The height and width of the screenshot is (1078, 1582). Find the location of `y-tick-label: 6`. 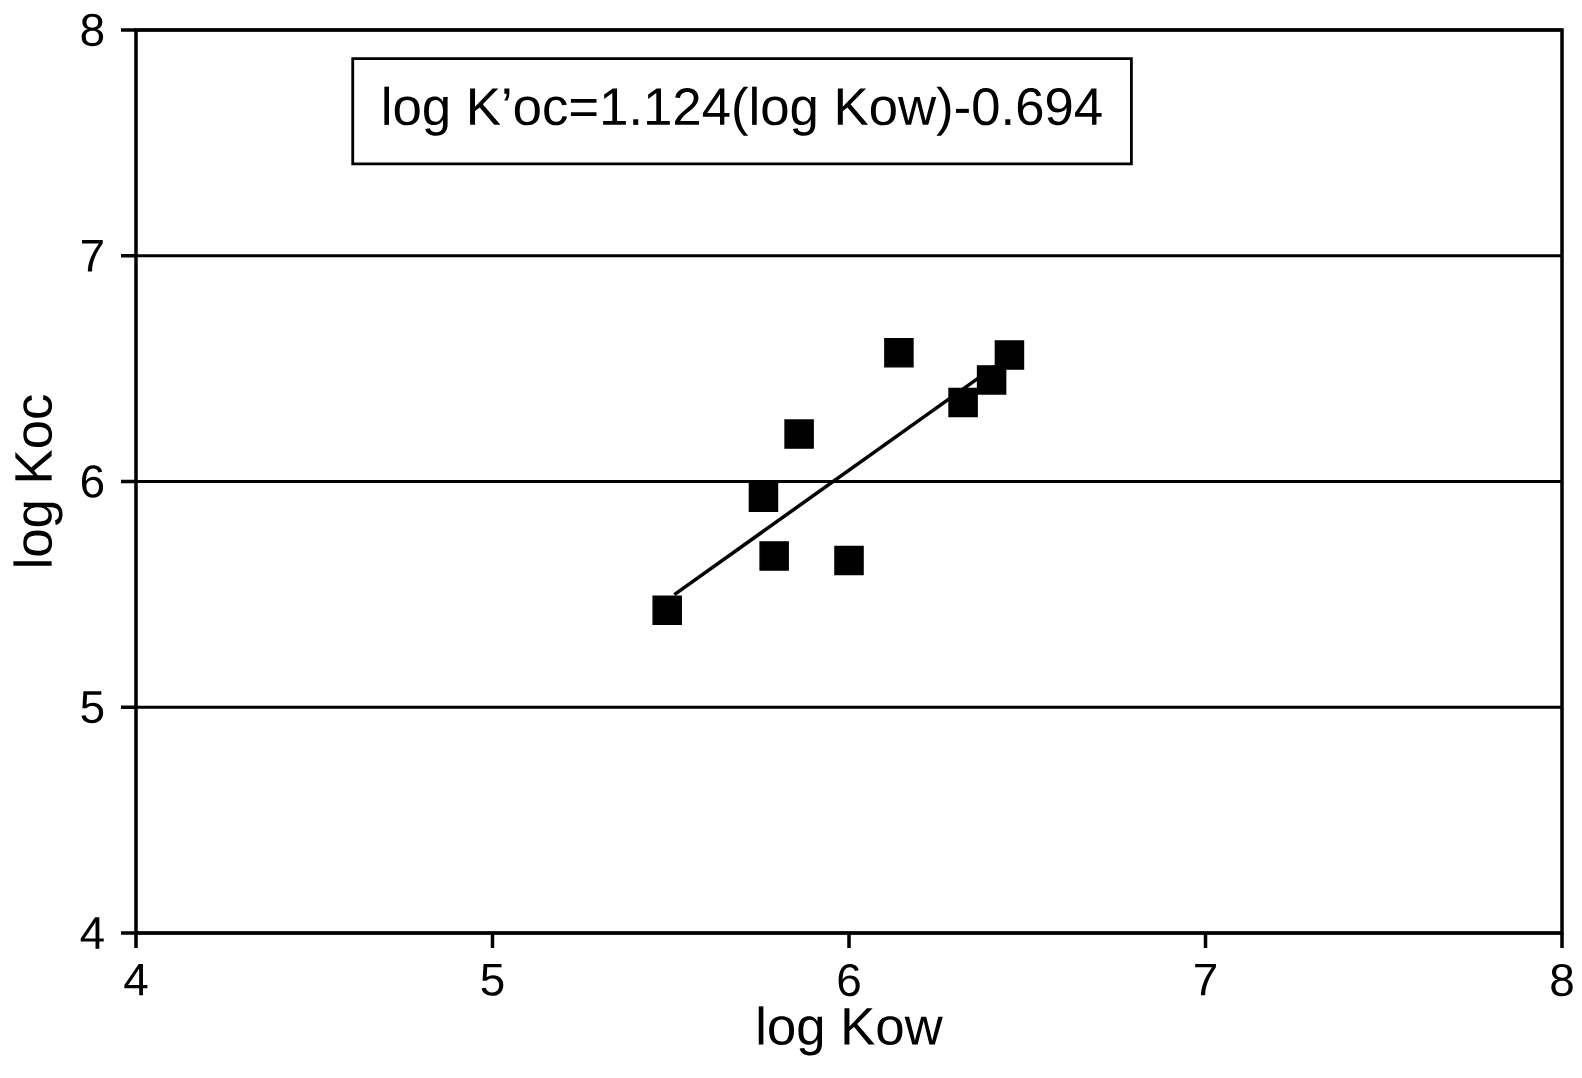

y-tick-label: 6 is located at coordinates (92, 481).